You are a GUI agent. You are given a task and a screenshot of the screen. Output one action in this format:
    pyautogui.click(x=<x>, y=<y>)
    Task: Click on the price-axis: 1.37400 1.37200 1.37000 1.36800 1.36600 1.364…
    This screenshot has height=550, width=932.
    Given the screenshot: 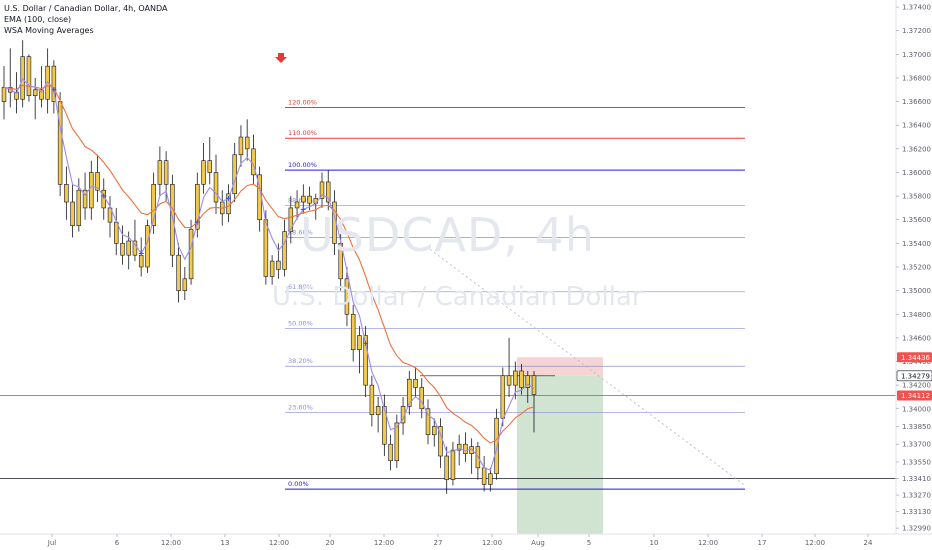 What is the action you would take?
    pyautogui.click(x=914, y=275)
    